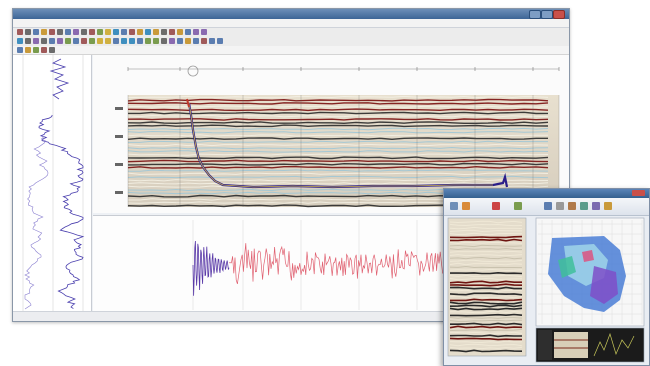 This screenshot has width=650, height=366. What do you see at coordinates (486, 286) in the screenshot?
I see `inset-seismic-section` at bounding box center [486, 286].